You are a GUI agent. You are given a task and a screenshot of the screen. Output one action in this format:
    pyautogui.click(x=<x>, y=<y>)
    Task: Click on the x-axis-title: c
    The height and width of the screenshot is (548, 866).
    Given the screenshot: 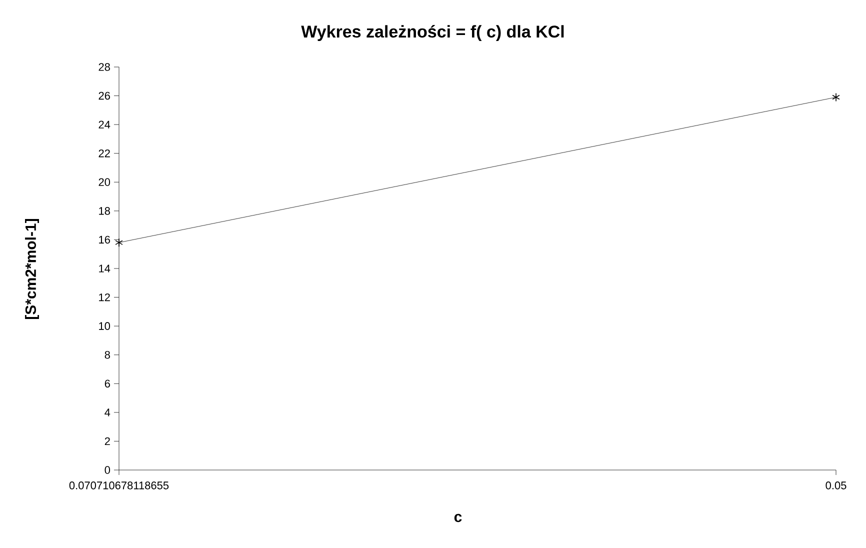 What is the action you would take?
    pyautogui.click(x=458, y=518)
    